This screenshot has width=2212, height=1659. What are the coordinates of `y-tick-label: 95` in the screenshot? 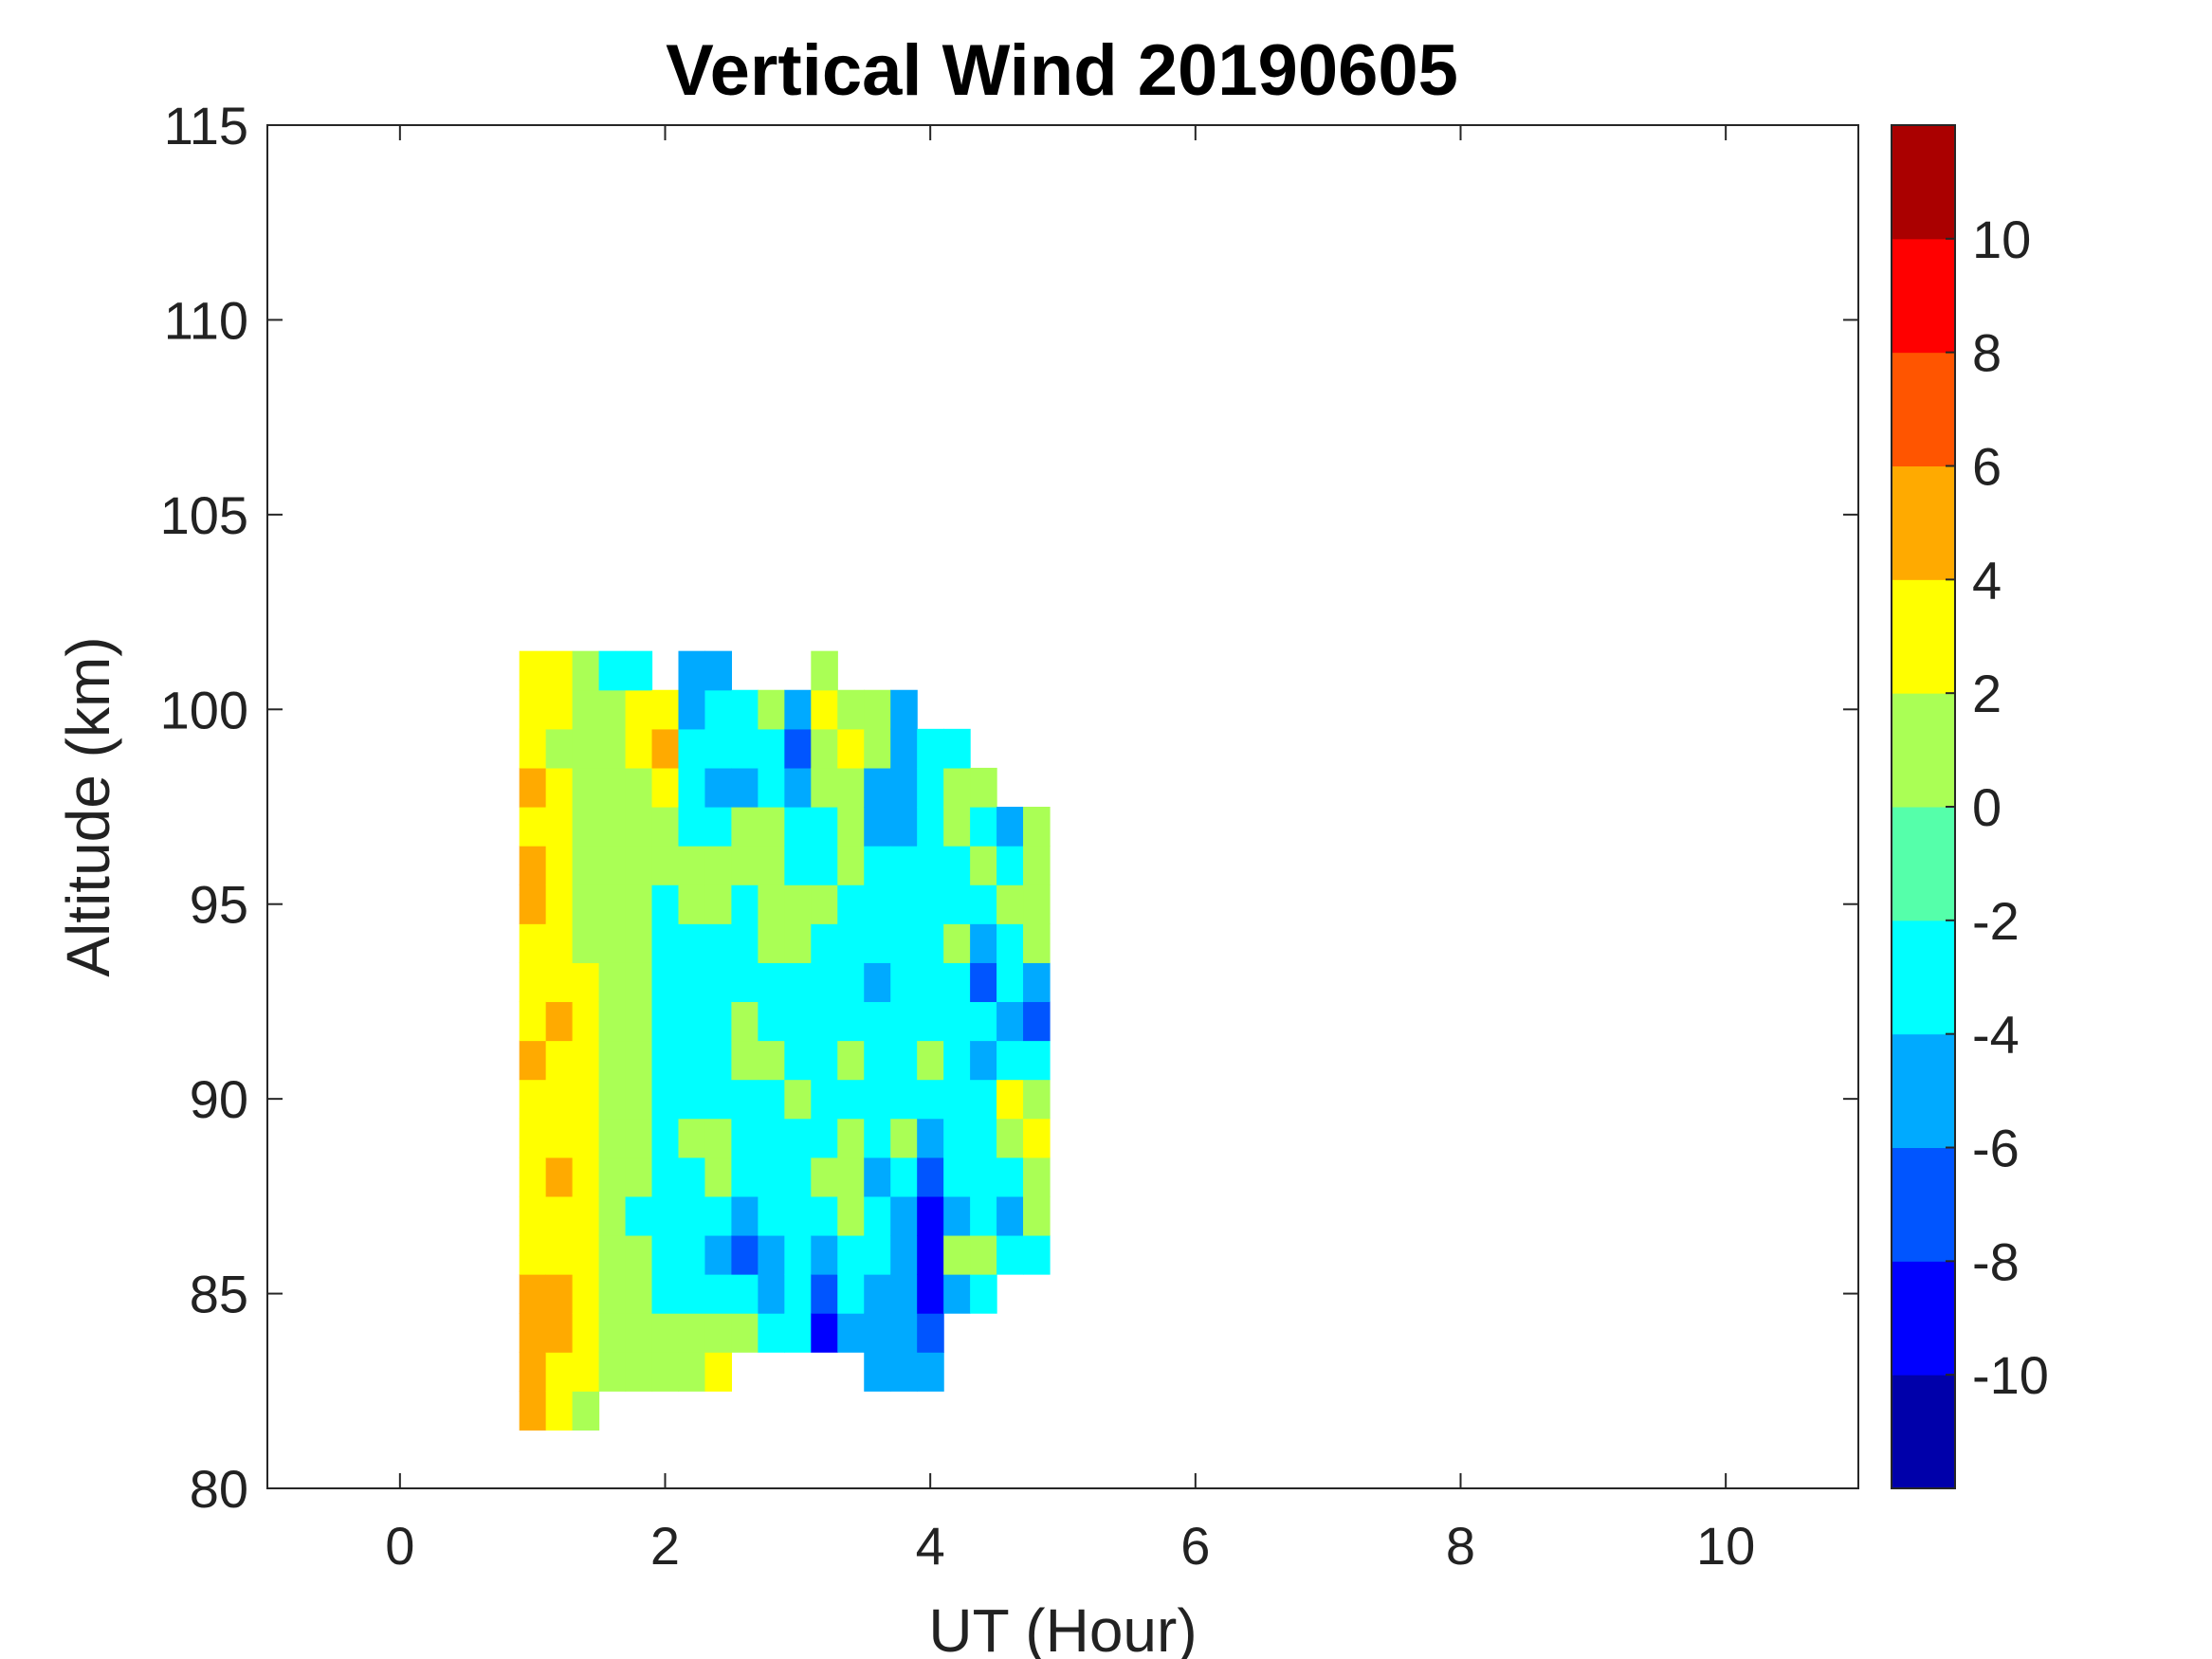 It's located at (219, 905).